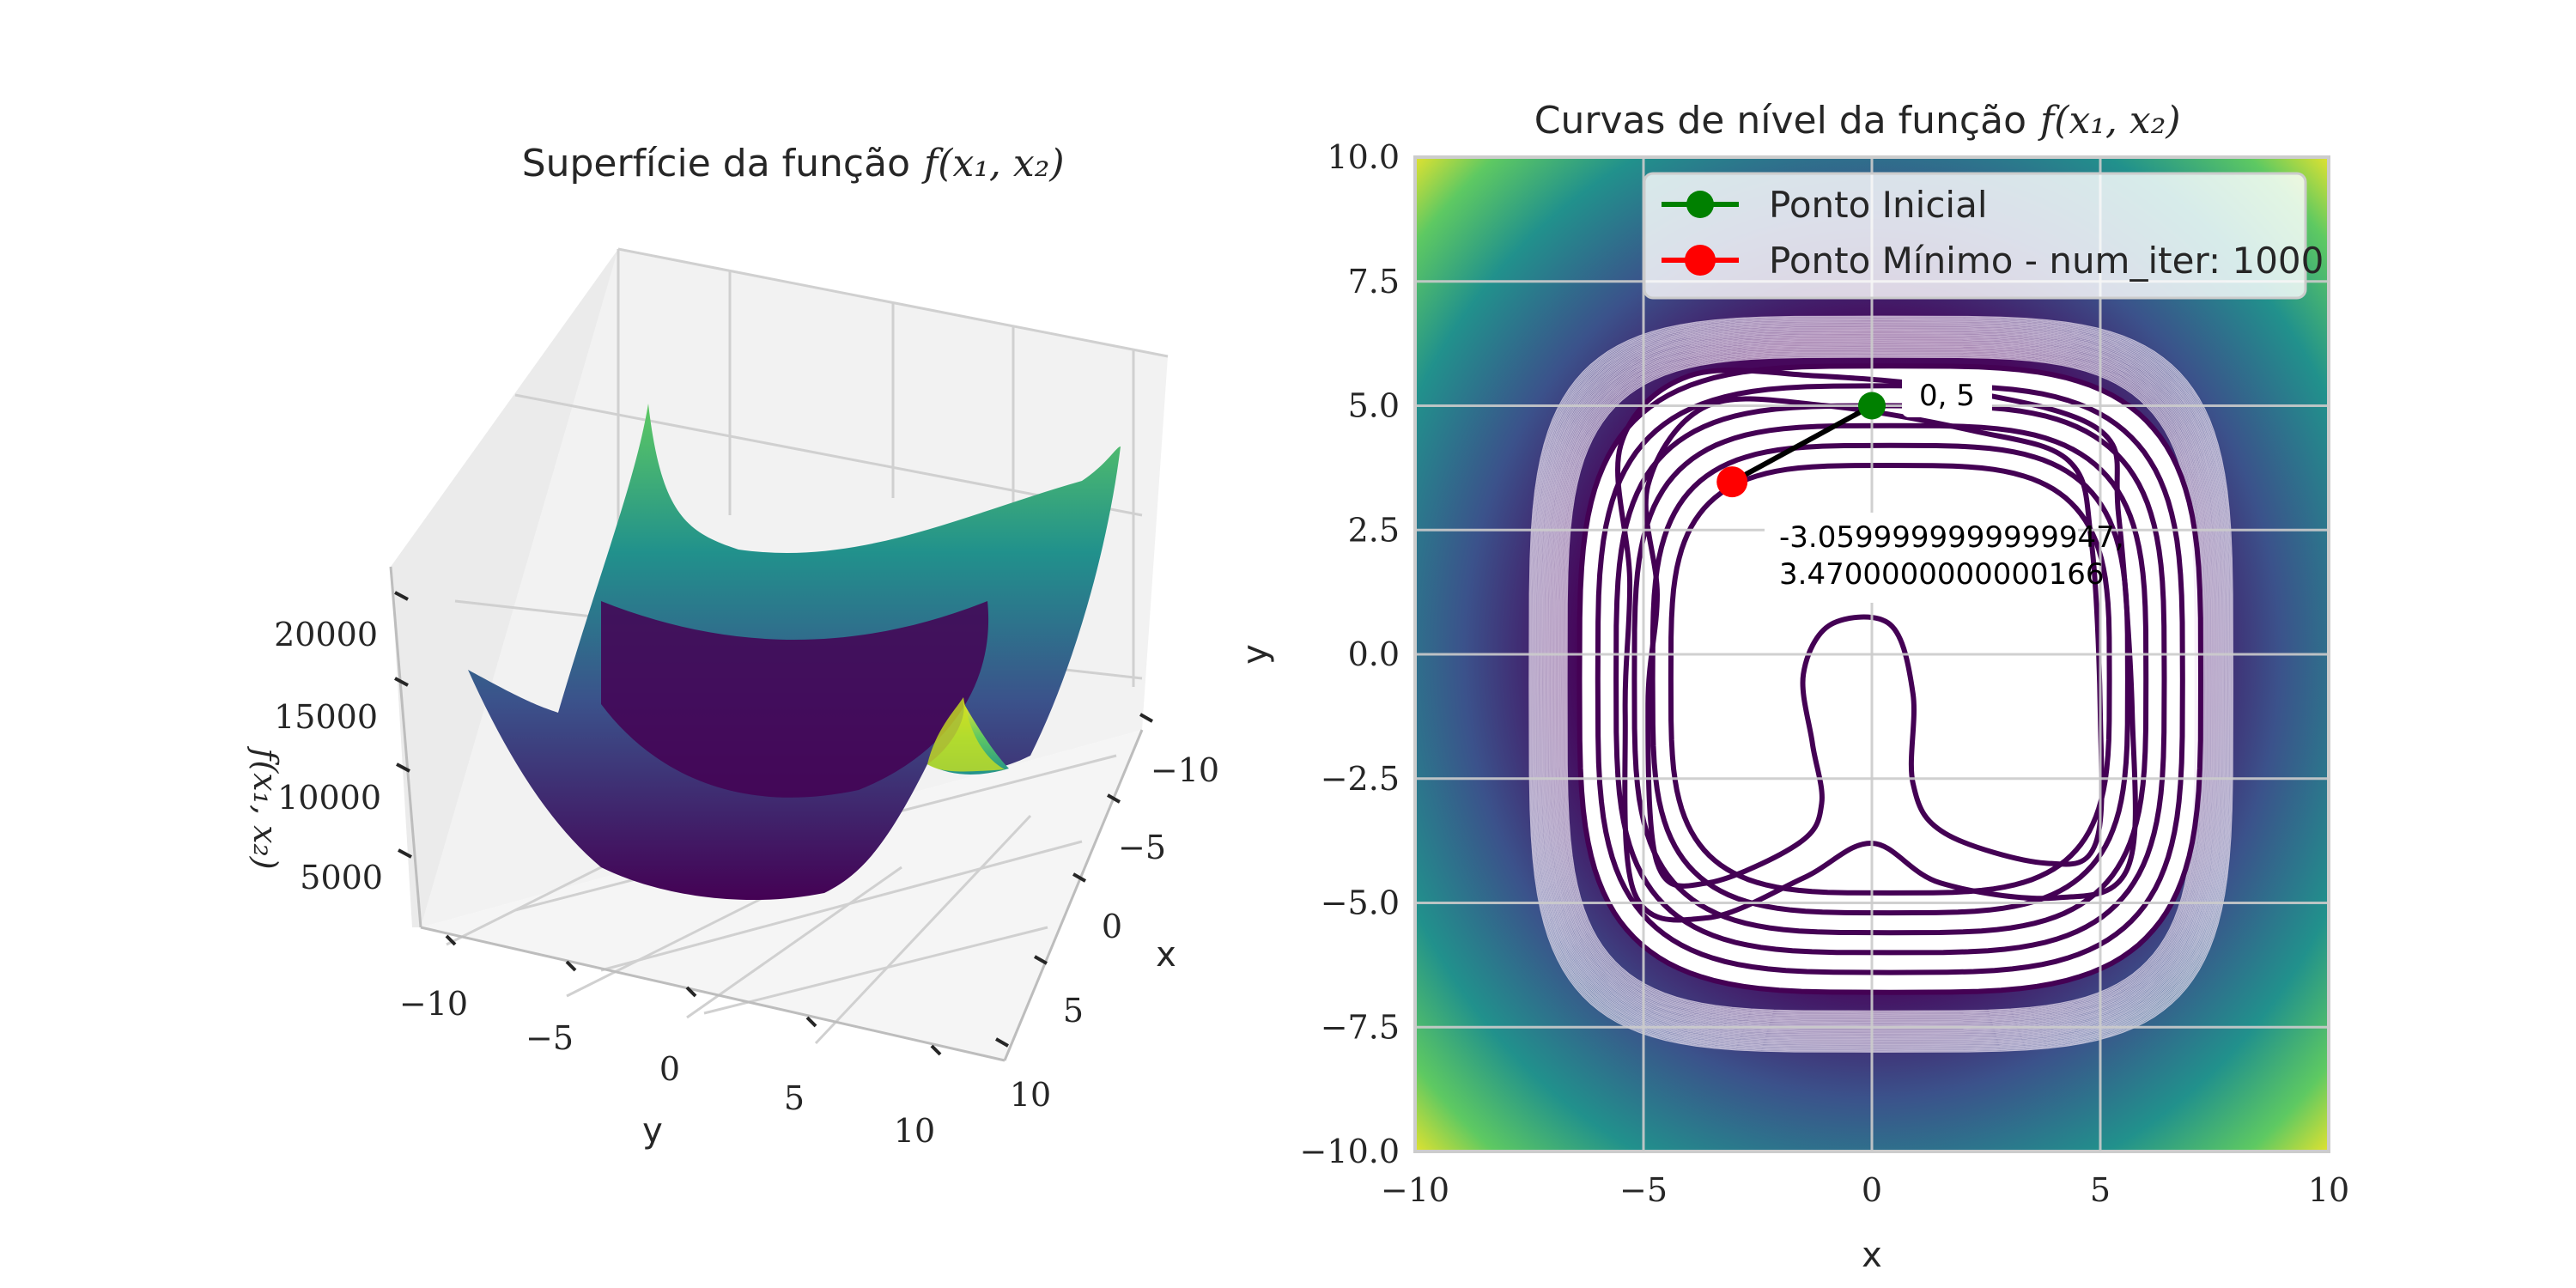 The width and height of the screenshot is (2576, 1288). I want to click on start-annotation-box, so click(1947, 394).